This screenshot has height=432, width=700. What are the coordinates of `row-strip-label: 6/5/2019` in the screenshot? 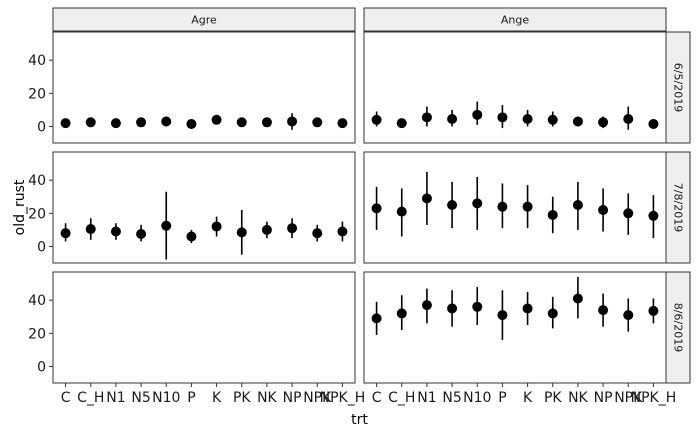 It's located at (678, 87).